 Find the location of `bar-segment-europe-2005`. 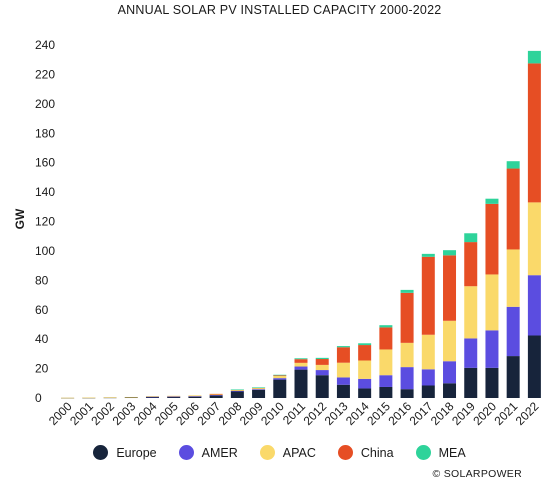

bar-segment-europe-2005 is located at coordinates (174, 397).